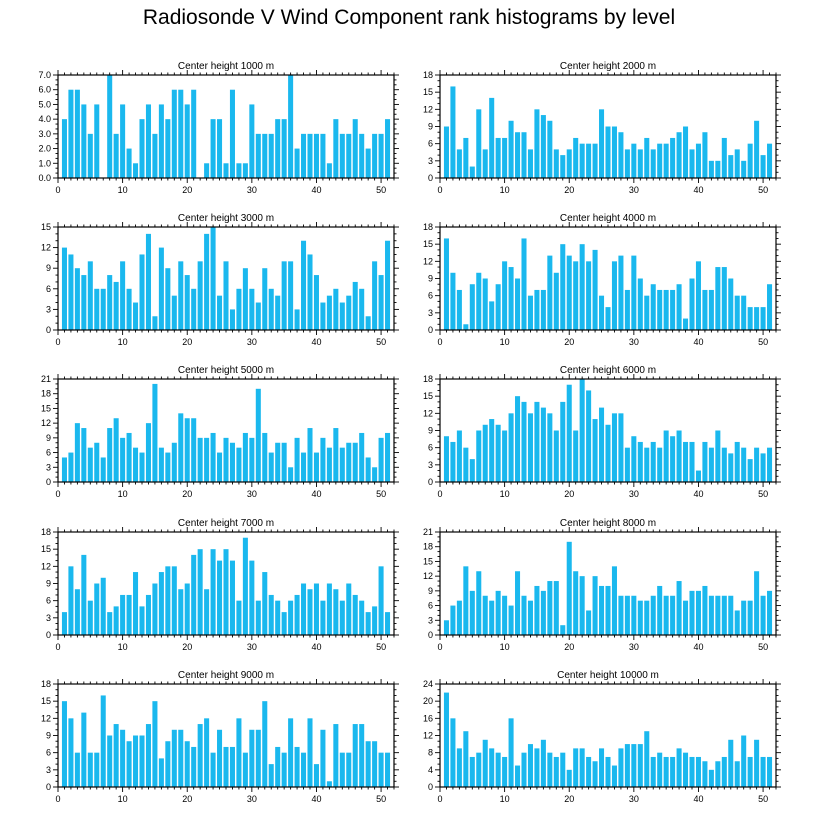 The width and height of the screenshot is (818, 824). I want to click on panel-3: Center height 3000 m 0 10 20 30 40 50 0 3 6 9 12 15, so click(220, 280).